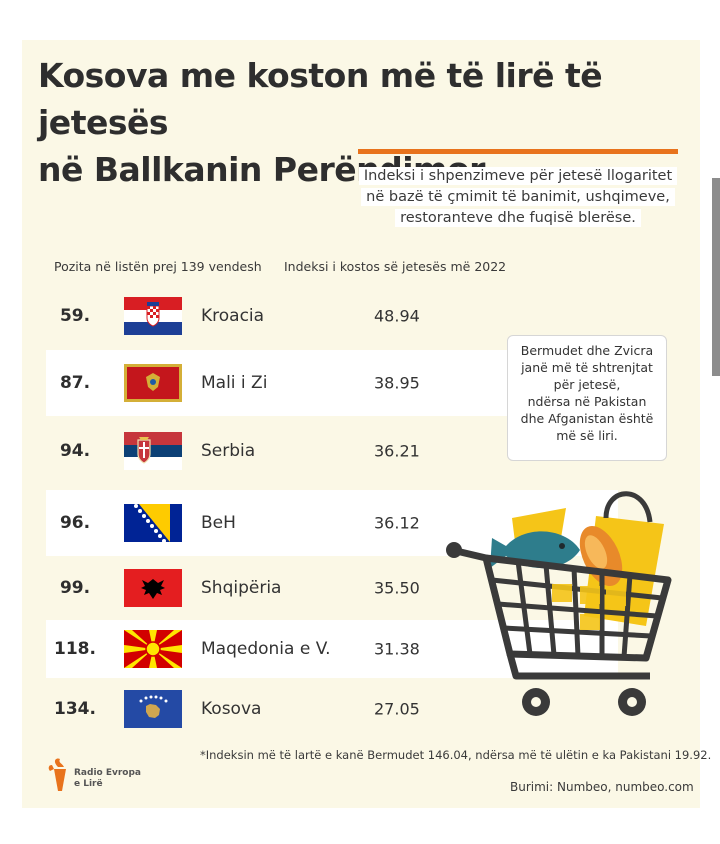 This screenshot has width=720, height=844. What do you see at coordinates (332, 451) in the screenshot?
I see `table-row: 94. Serbia 36.21` at bounding box center [332, 451].